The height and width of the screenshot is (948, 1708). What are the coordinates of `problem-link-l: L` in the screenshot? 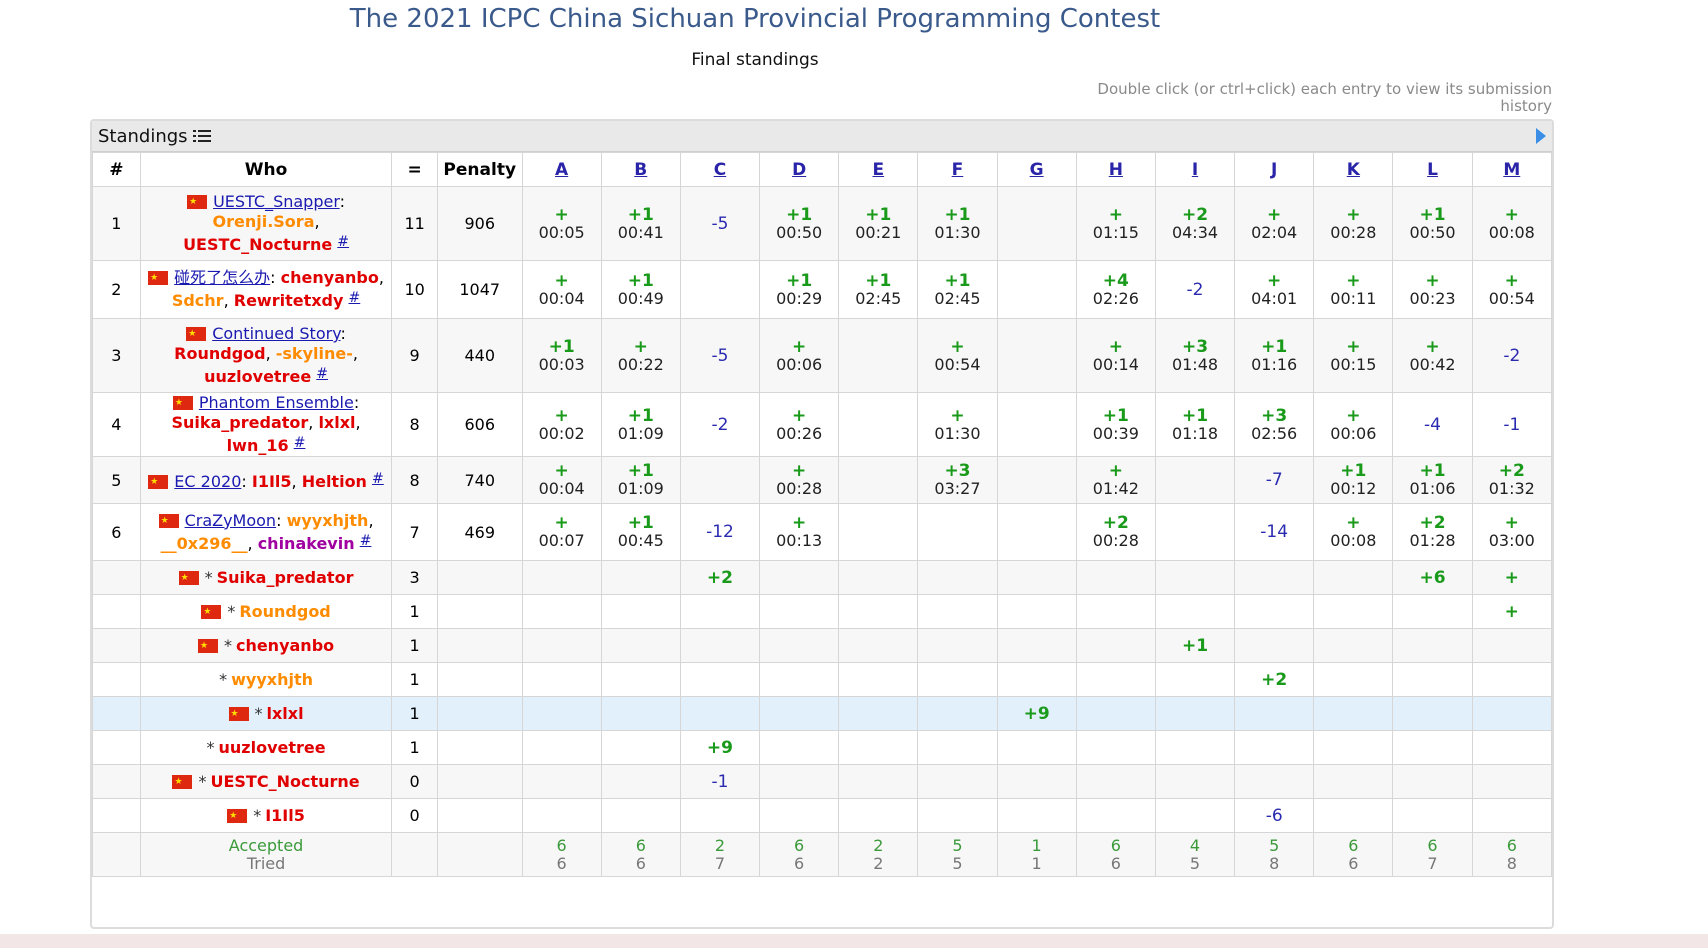 It's located at (1432, 169).